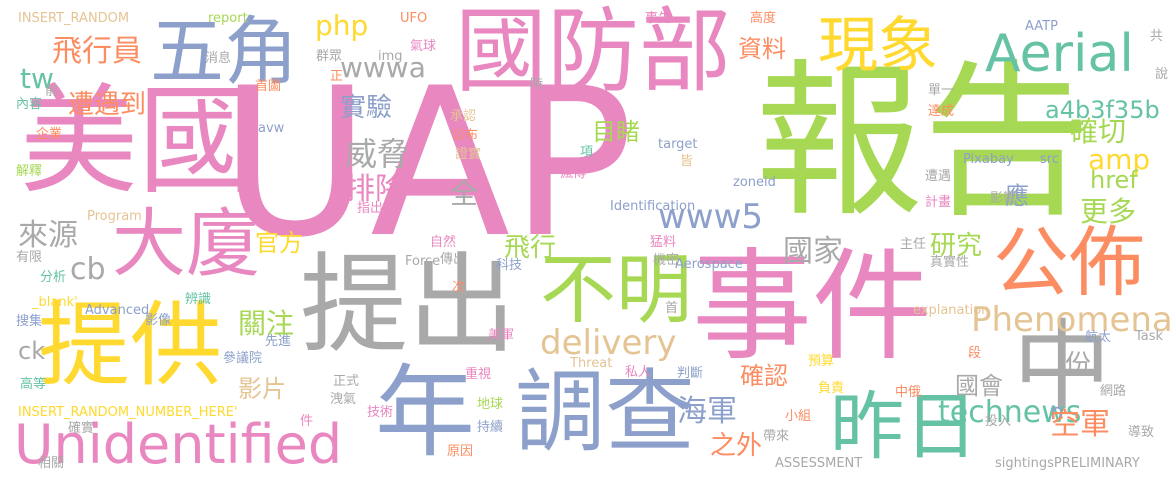 Image resolution: width=1175 pixels, height=482 pixels. What do you see at coordinates (1078, 365) in the screenshot?
I see `cloud-word: 份` at bounding box center [1078, 365].